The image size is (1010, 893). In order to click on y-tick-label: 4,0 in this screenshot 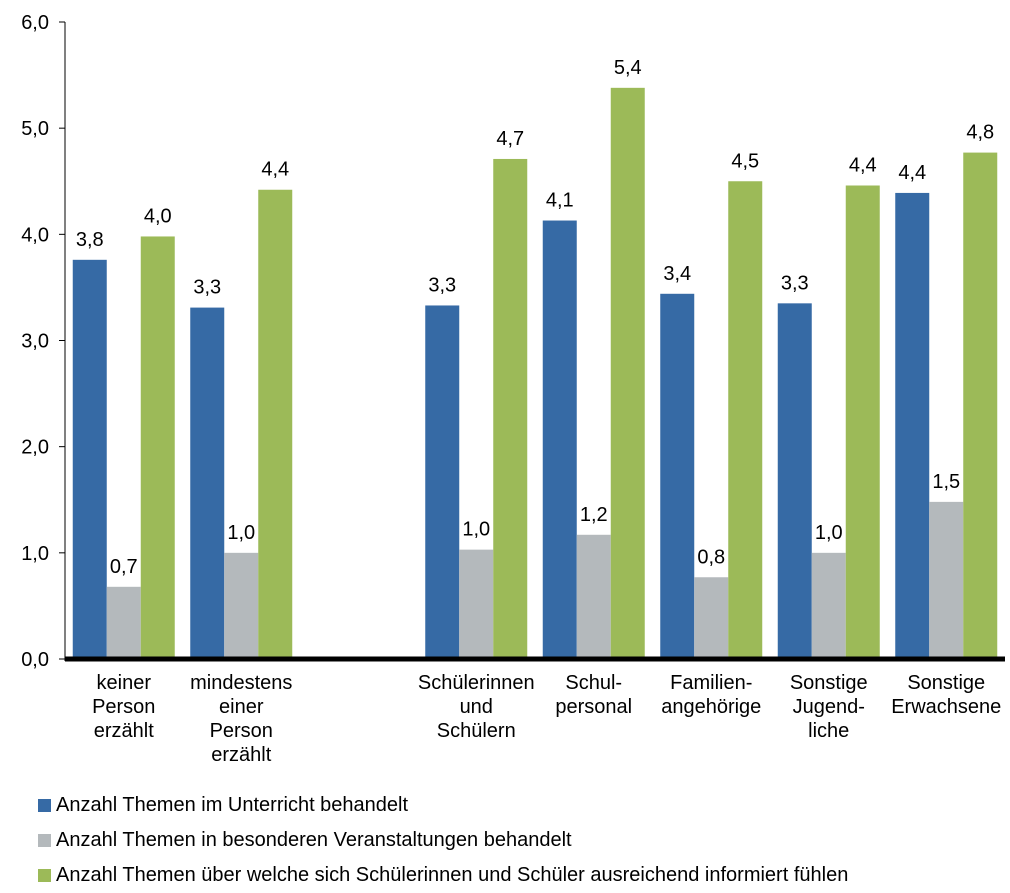, I will do `click(35, 235)`.